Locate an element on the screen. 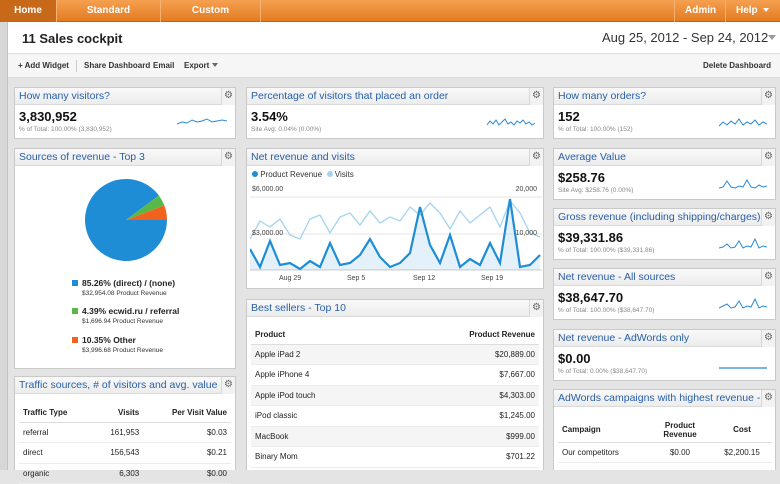 This screenshot has height=484, width=780. widget-title: Net revenue - AdWords only is located at coordinates (664, 338).